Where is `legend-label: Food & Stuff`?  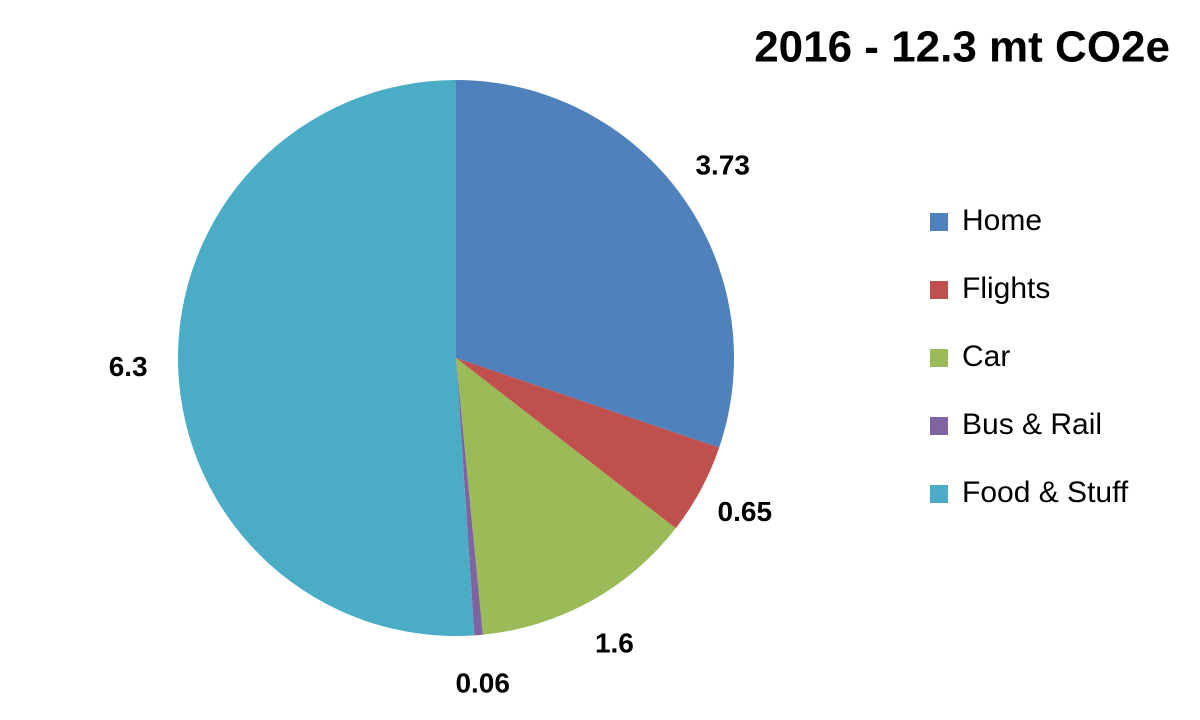 legend-label: Food & Stuff is located at coordinates (1045, 492).